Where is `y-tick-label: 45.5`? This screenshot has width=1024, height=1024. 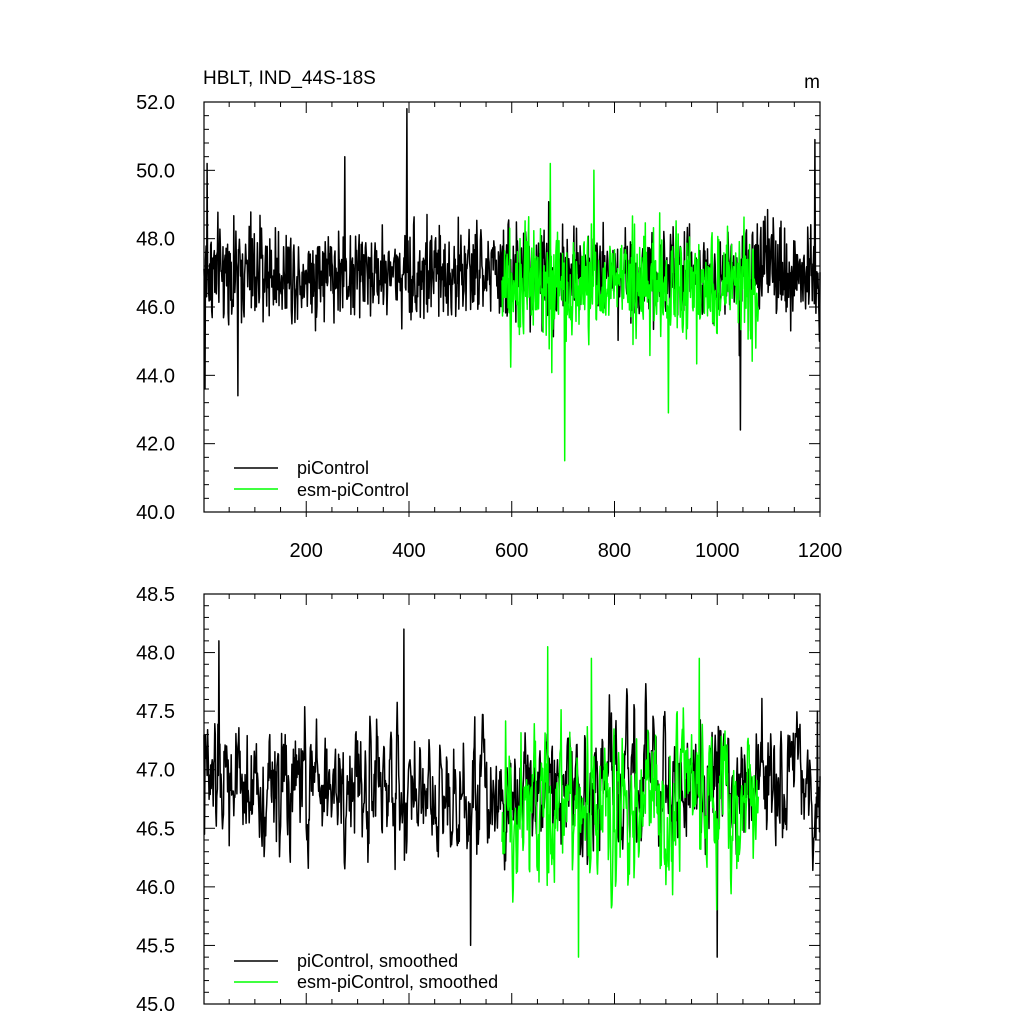
y-tick-label: 45.5 is located at coordinates (155, 946).